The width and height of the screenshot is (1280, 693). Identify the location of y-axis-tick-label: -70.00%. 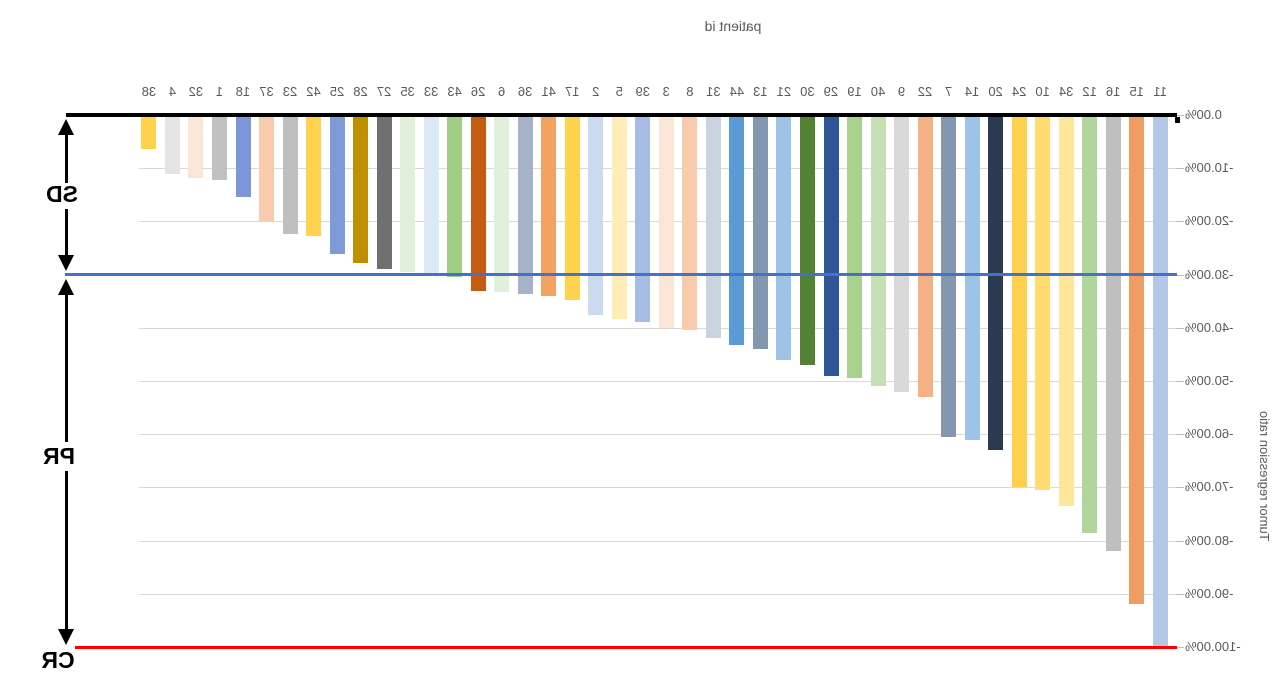
(1209, 487).